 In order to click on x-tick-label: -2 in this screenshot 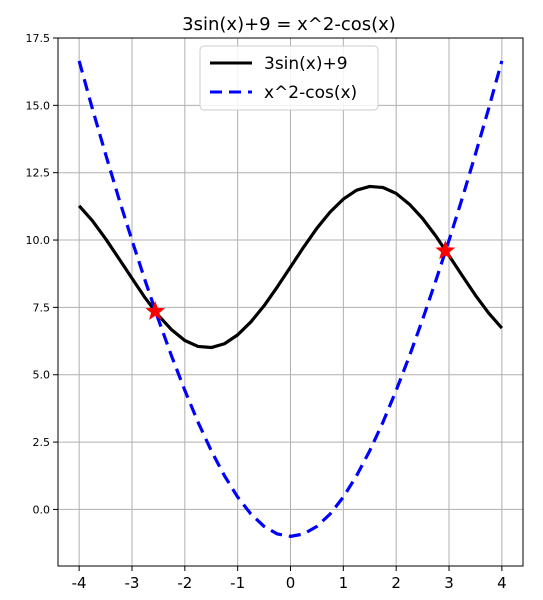, I will do `click(184, 583)`.